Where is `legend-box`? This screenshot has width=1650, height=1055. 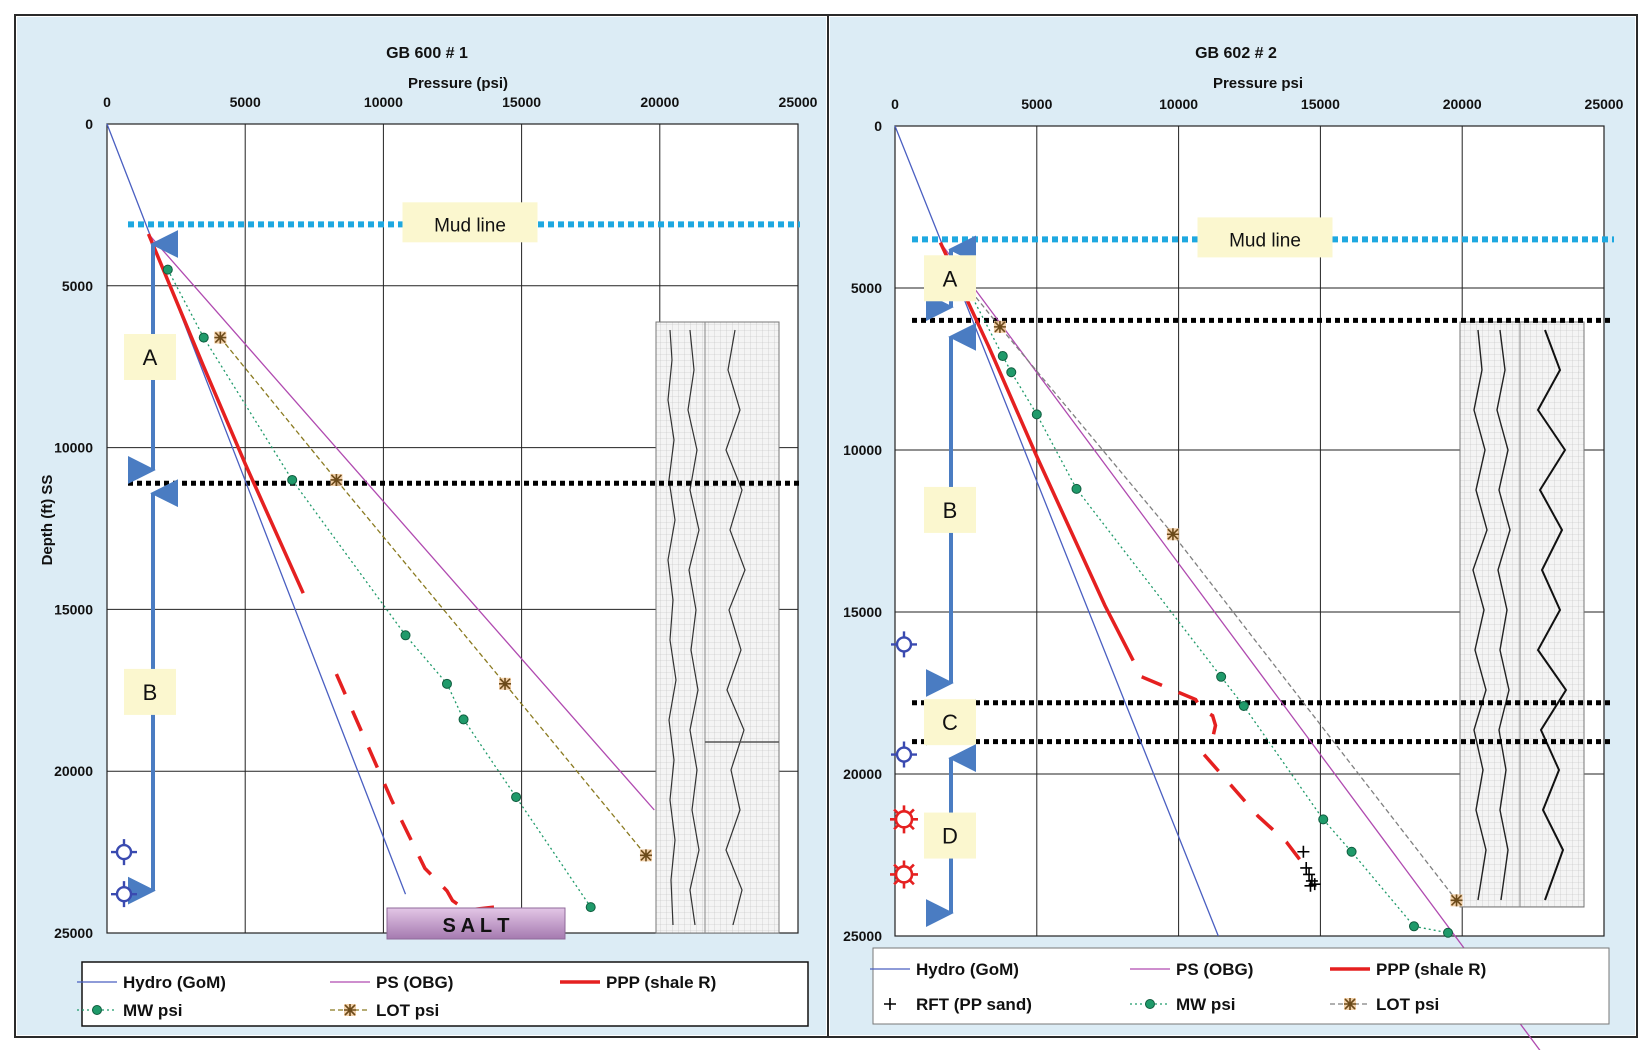
legend-box is located at coordinates (445, 994).